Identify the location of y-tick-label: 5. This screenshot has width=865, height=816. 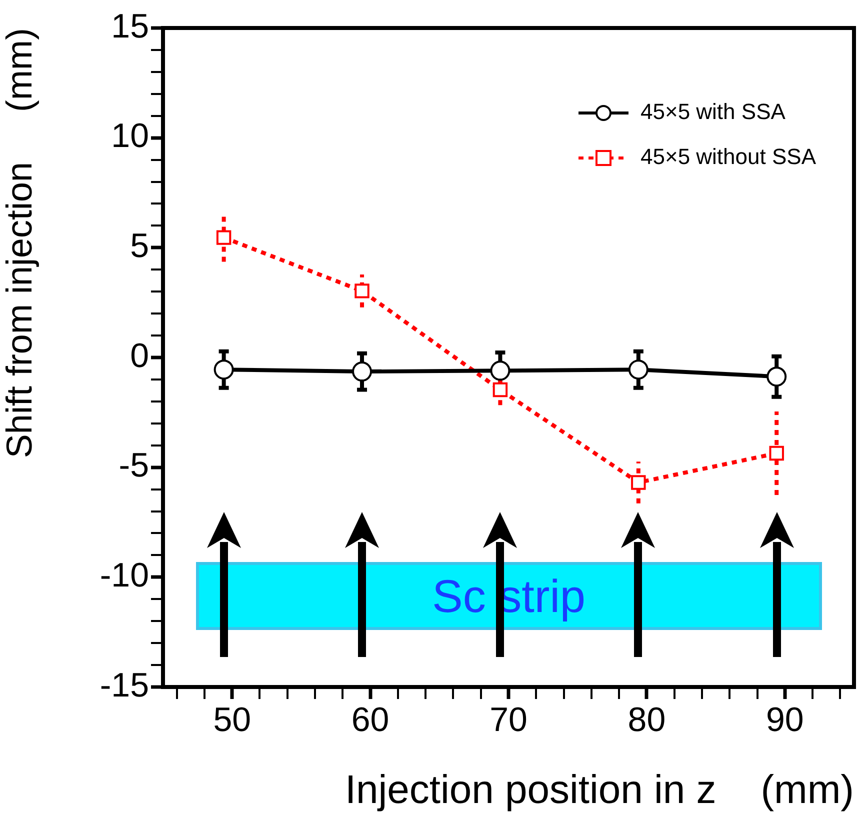
(139, 246).